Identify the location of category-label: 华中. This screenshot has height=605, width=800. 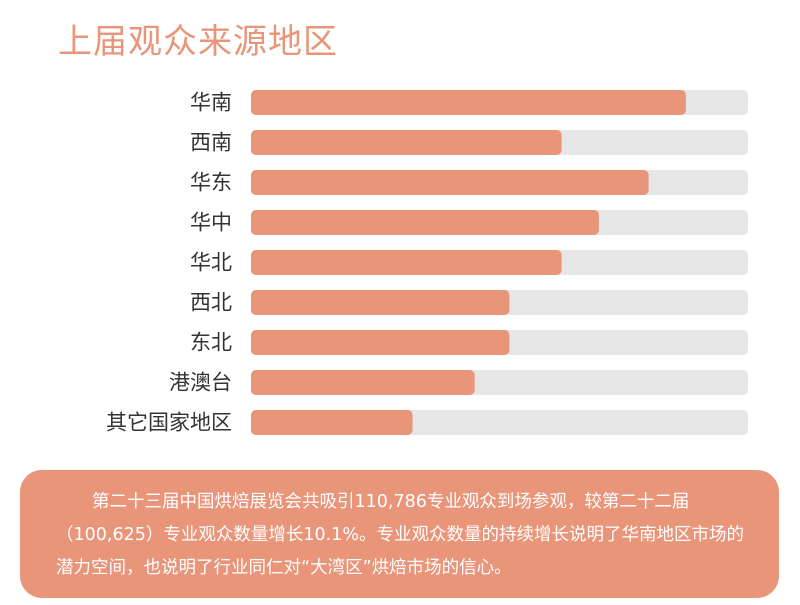
(211, 223).